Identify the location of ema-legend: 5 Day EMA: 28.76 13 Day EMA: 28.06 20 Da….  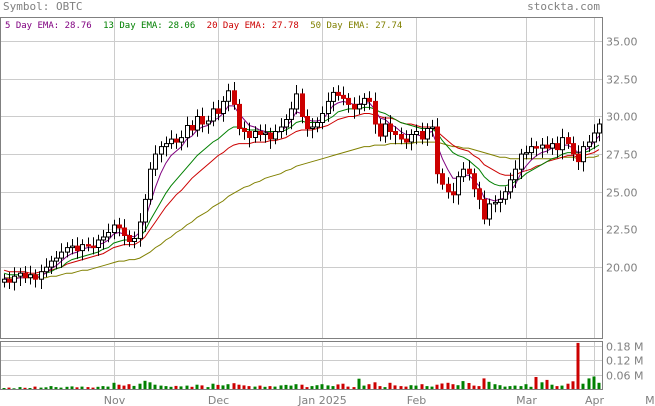
(206, 26).